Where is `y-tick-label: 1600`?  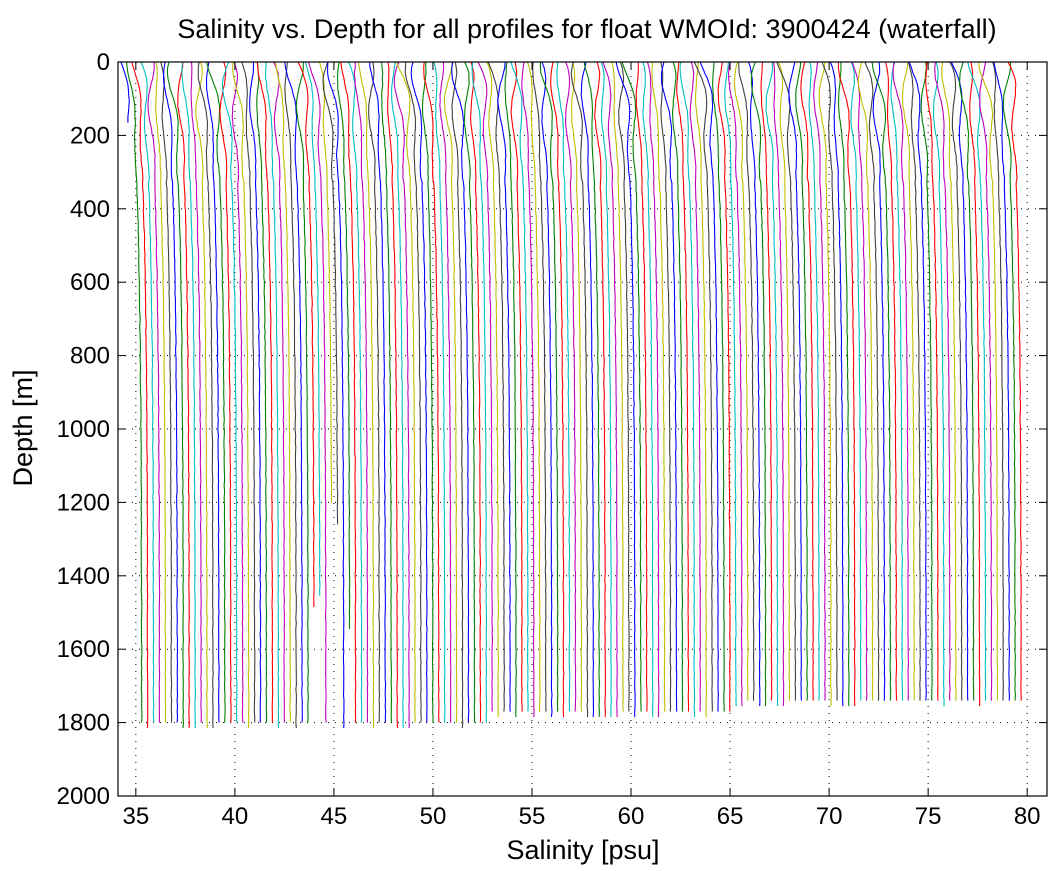 y-tick-label: 1600 is located at coordinates (83, 649).